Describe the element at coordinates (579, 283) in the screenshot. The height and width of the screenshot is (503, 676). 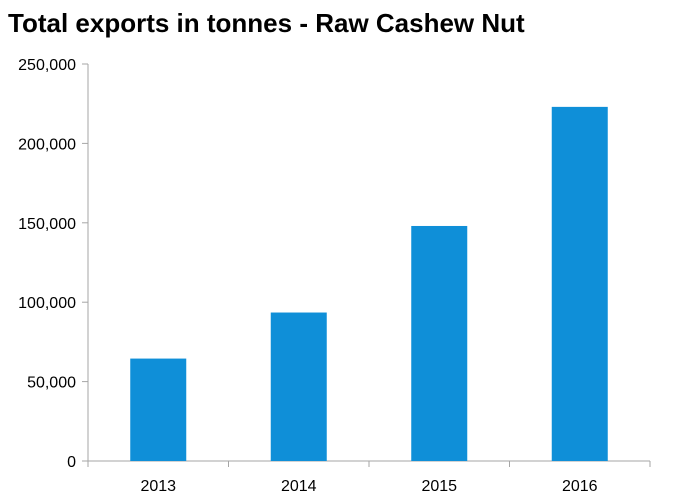
I see `bar-2016` at that location.